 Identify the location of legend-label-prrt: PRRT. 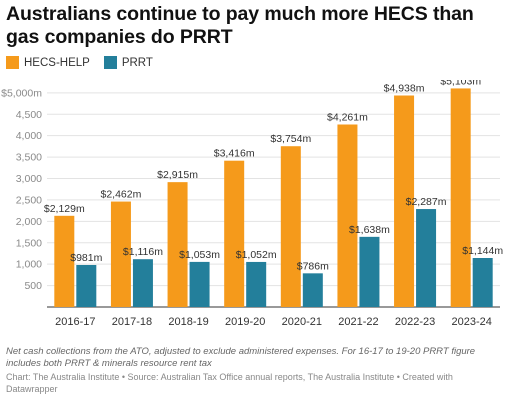
(137, 62).